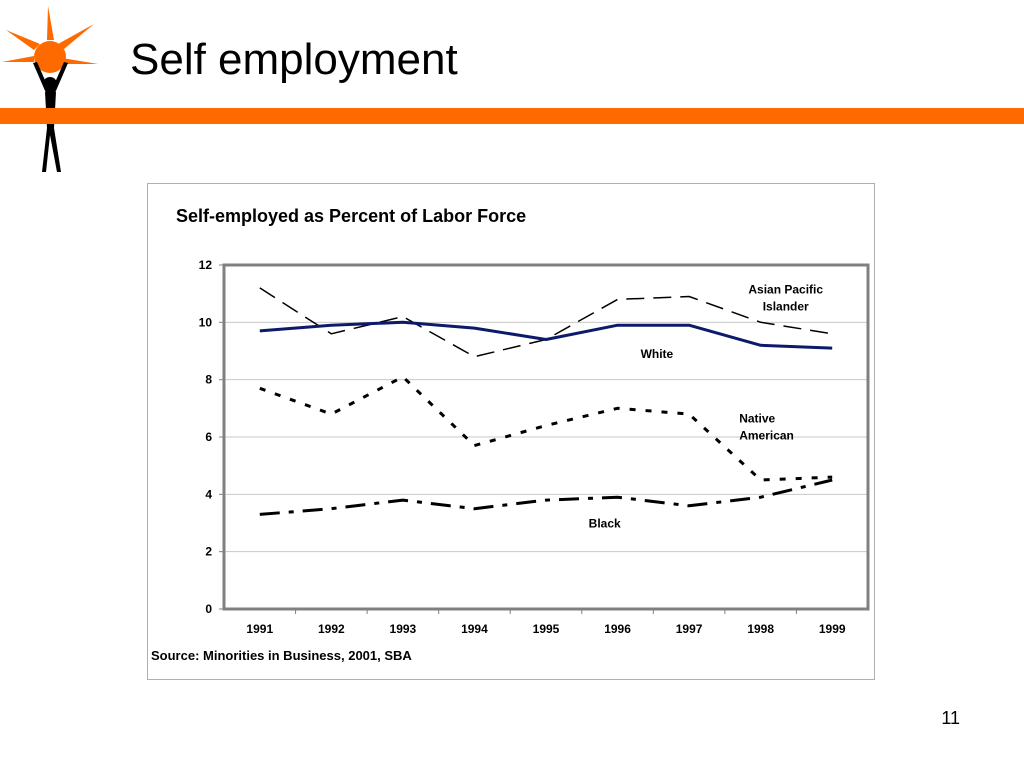  What do you see at coordinates (512, 116) in the screenshot?
I see `title-accent-bar` at bounding box center [512, 116].